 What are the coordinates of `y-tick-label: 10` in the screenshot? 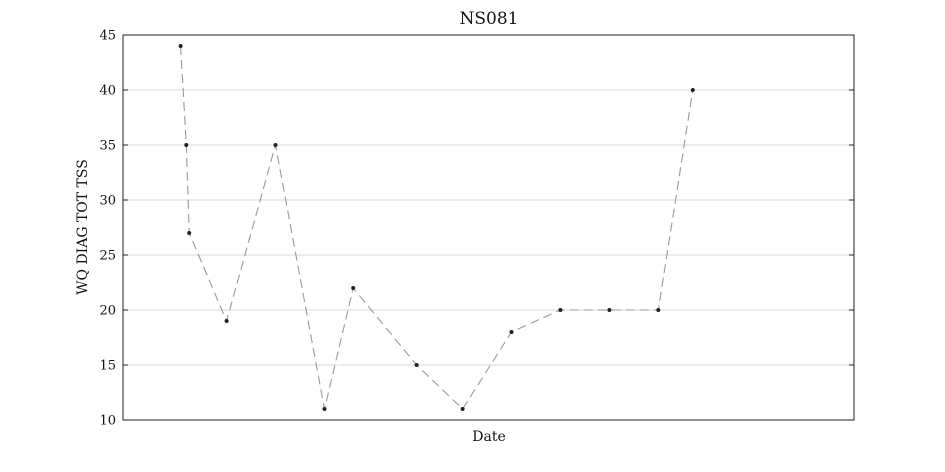 It's located at (107, 421).